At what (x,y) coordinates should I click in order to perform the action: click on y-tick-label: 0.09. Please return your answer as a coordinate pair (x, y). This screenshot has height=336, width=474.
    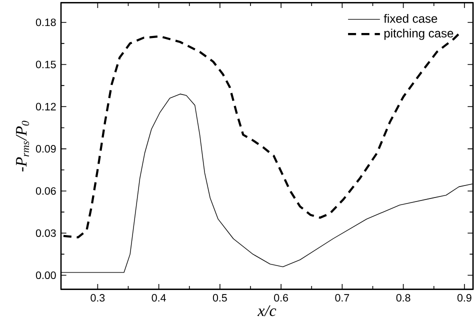
    Looking at the image, I should click on (46, 149).